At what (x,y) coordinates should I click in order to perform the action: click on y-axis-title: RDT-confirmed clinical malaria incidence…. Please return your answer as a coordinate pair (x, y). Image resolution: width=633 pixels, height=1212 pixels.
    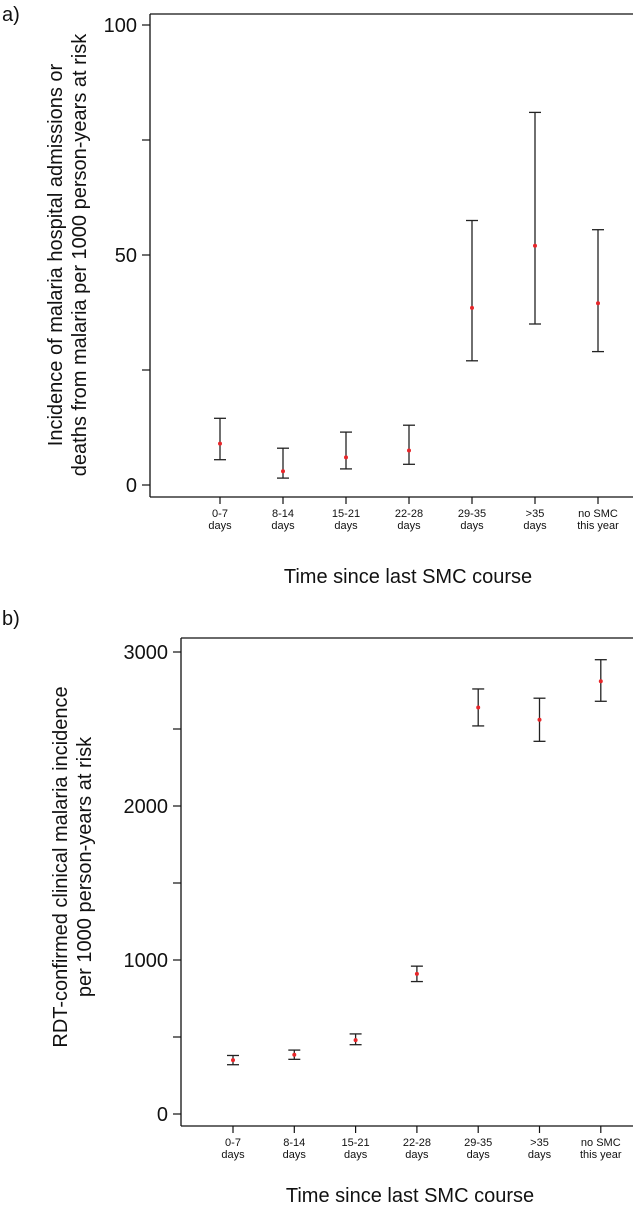
    Looking at the image, I should click on (73, 866).